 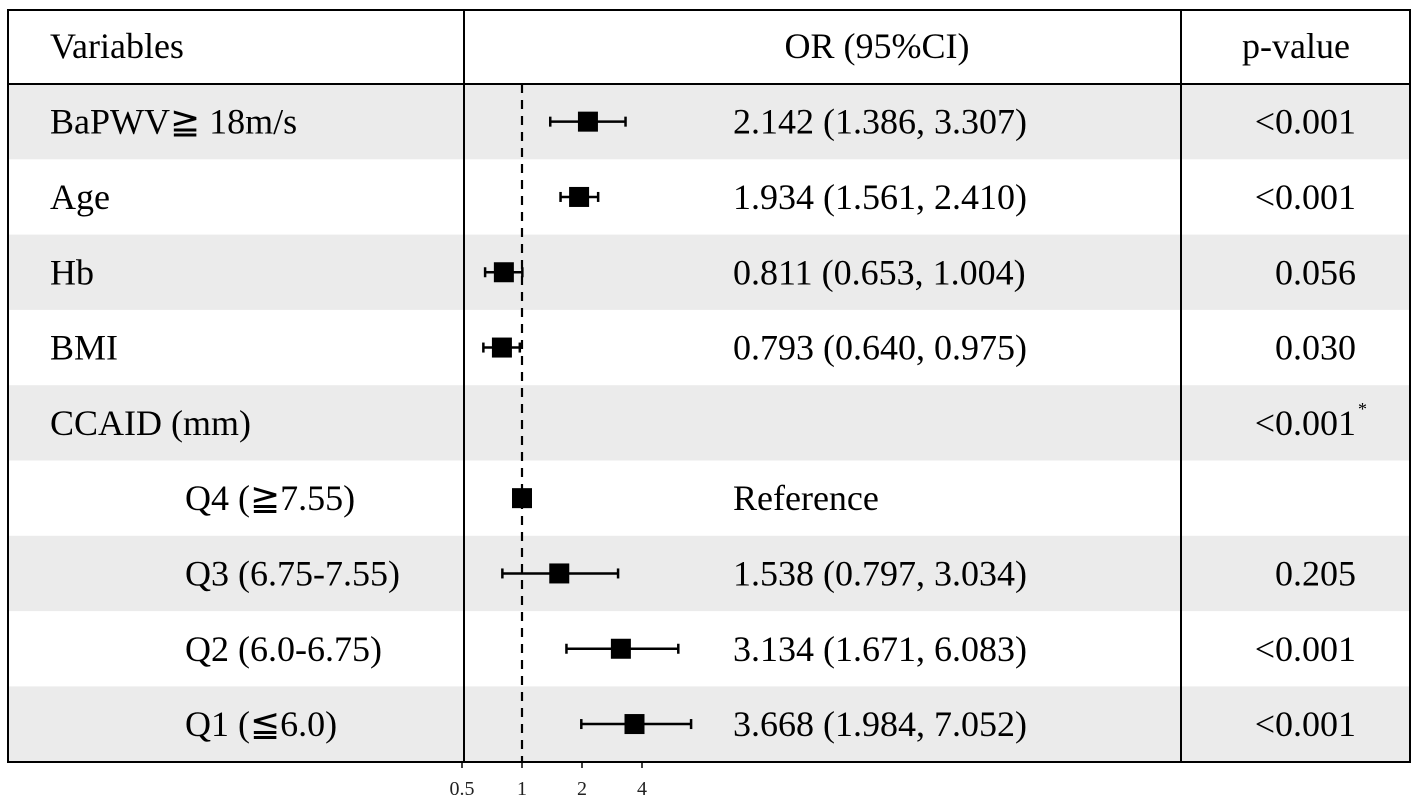 What do you see at coordinates (877, 46) in the screenshot?
I see `header-or: OR (95%CI)` at bounding box center [877, 46].